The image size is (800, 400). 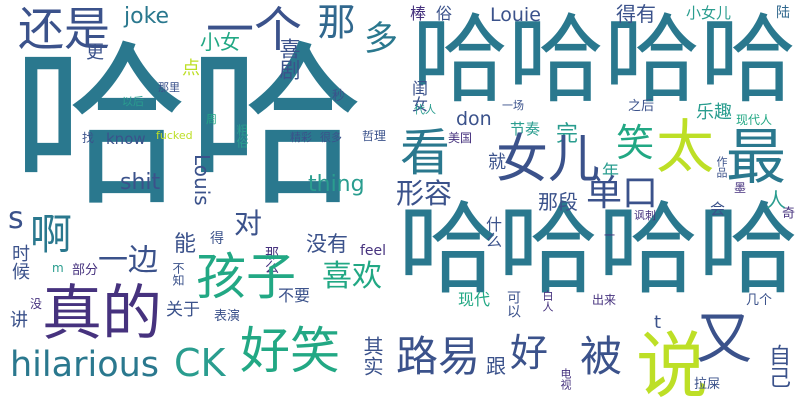 What do you see at coordinates (336, 184) in the screenshot?
I see `word-thing: thing` at bounding box center [336, 184].